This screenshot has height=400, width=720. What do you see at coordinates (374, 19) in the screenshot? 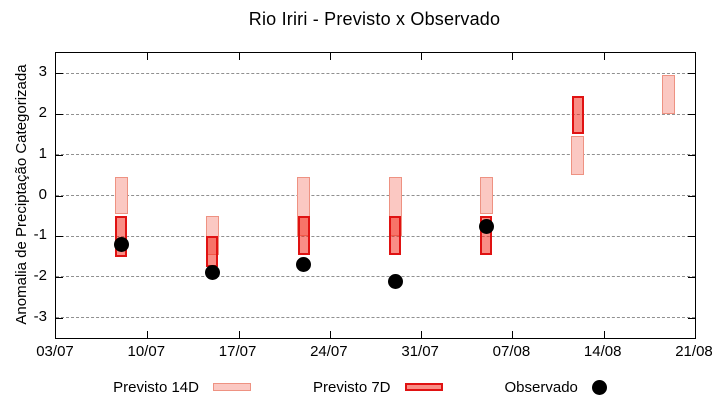
I see `chart-title: Rio Iriri - Previsto x Observado` at bounding box center [374, 19].